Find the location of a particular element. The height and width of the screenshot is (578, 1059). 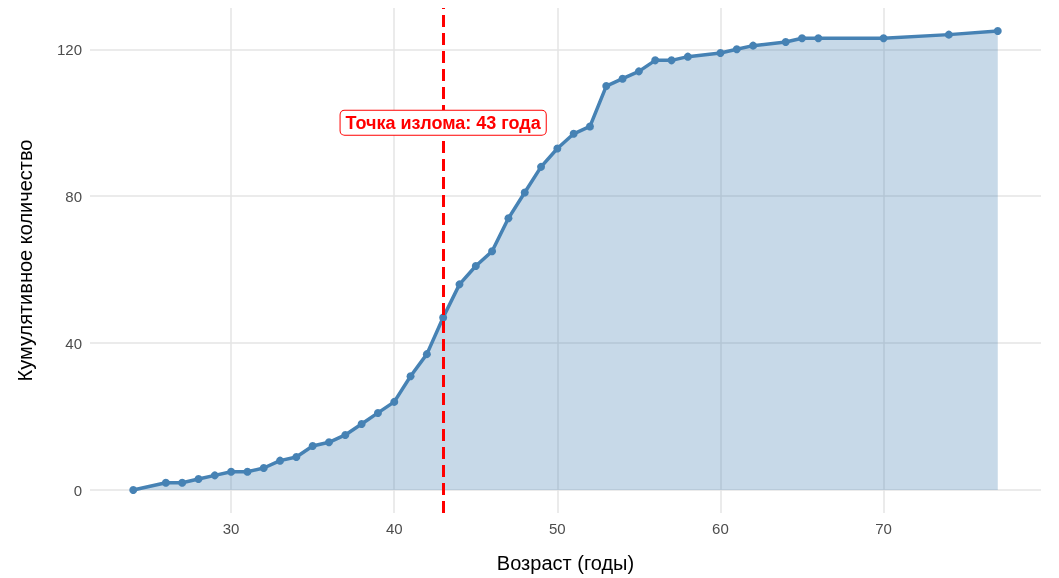

y-tick-label: 80 is located at coordinates (73, 196).